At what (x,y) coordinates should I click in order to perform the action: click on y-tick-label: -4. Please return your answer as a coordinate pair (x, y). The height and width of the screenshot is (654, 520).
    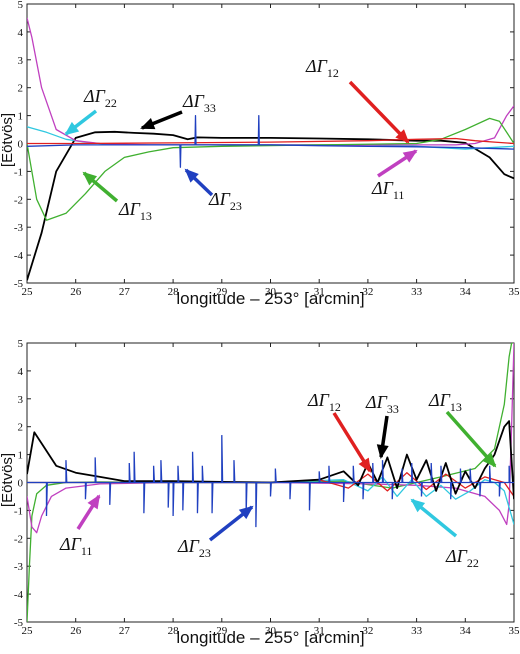
    Looking at the image, I should click on (19, 595).